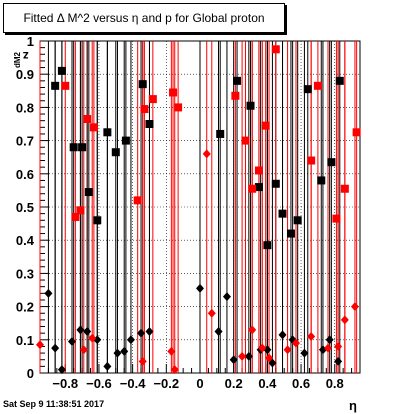 The height and width of the screenshot is (414, 400). I want to click on y-tick-label: 0.4, so click(25, 240).